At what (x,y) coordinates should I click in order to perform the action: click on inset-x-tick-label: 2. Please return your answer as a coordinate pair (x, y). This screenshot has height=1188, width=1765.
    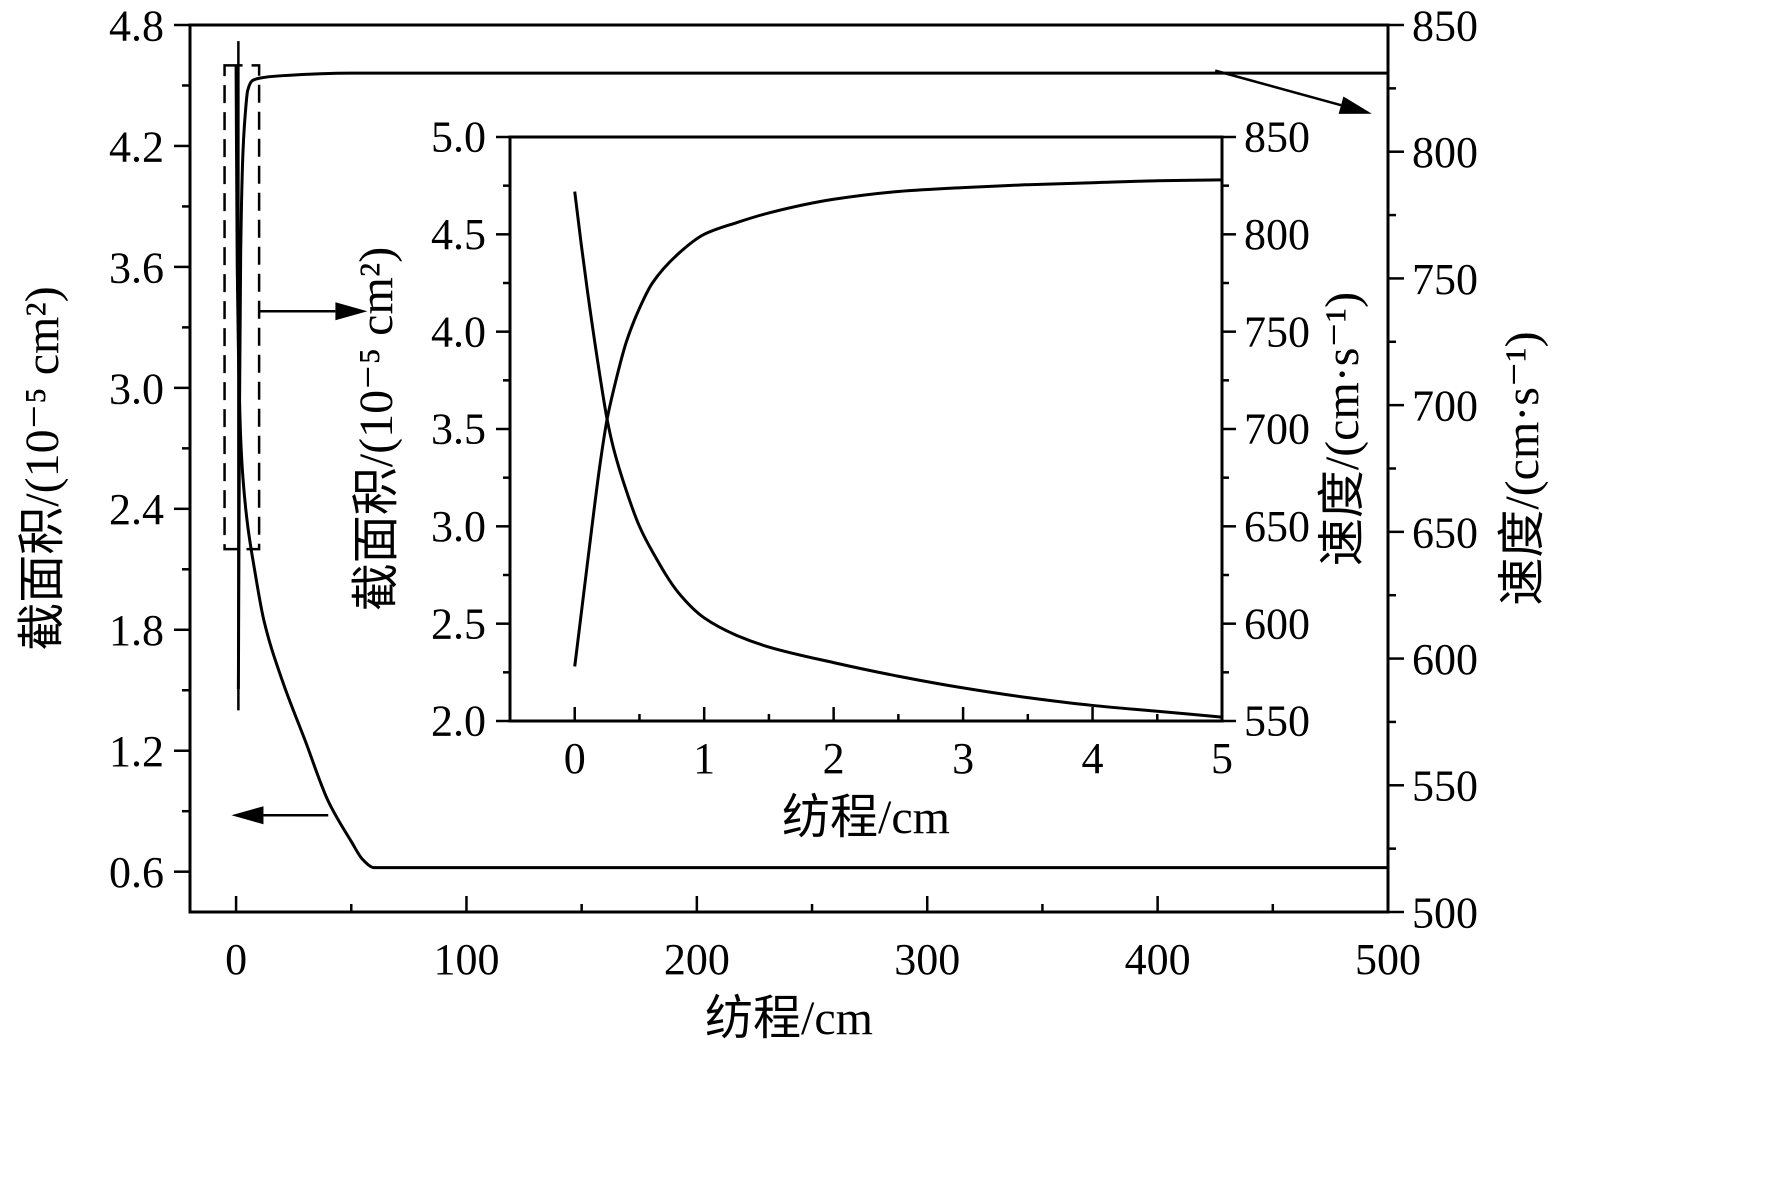
    Looking at the image, I should click on (834, 758).